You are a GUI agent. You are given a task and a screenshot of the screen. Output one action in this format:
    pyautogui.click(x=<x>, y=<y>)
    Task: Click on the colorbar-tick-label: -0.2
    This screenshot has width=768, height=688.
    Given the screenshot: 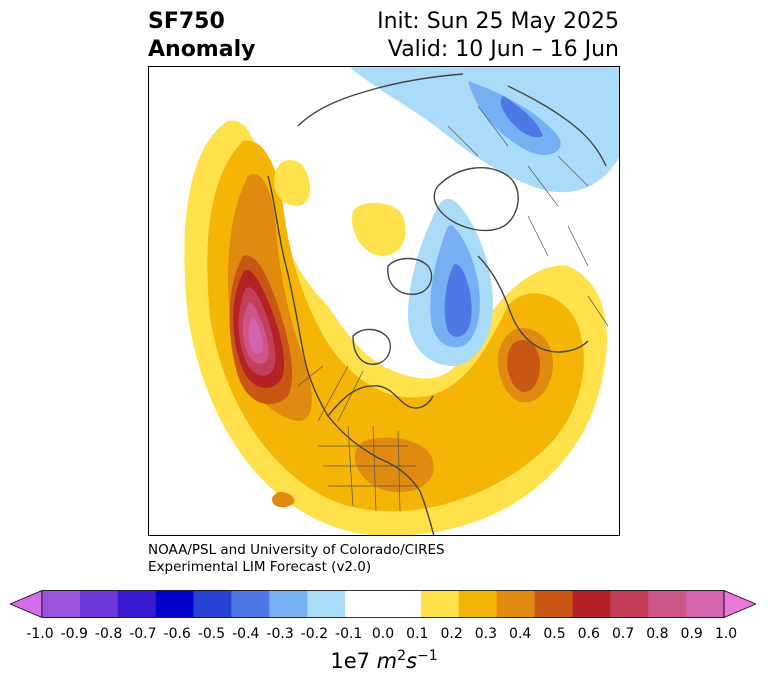 What is the action you would take?
    pyautogui.click(x=314, y=634)
    